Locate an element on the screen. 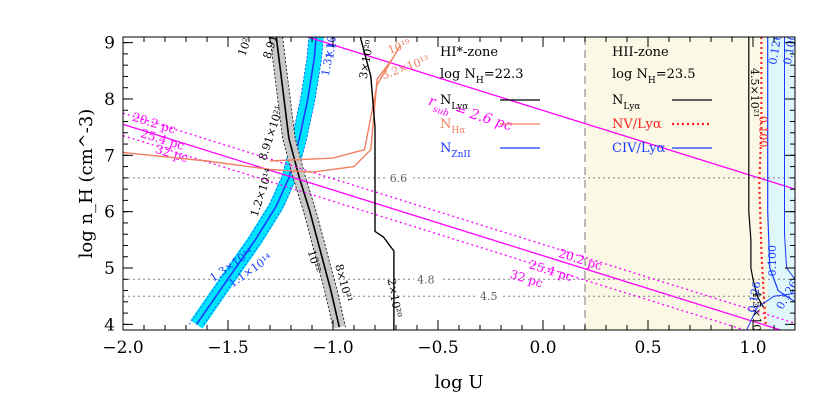 The width and height of the screenshot is (830, 409). legend-hi-item-0: NLyα is located at coordinates (454, 102).